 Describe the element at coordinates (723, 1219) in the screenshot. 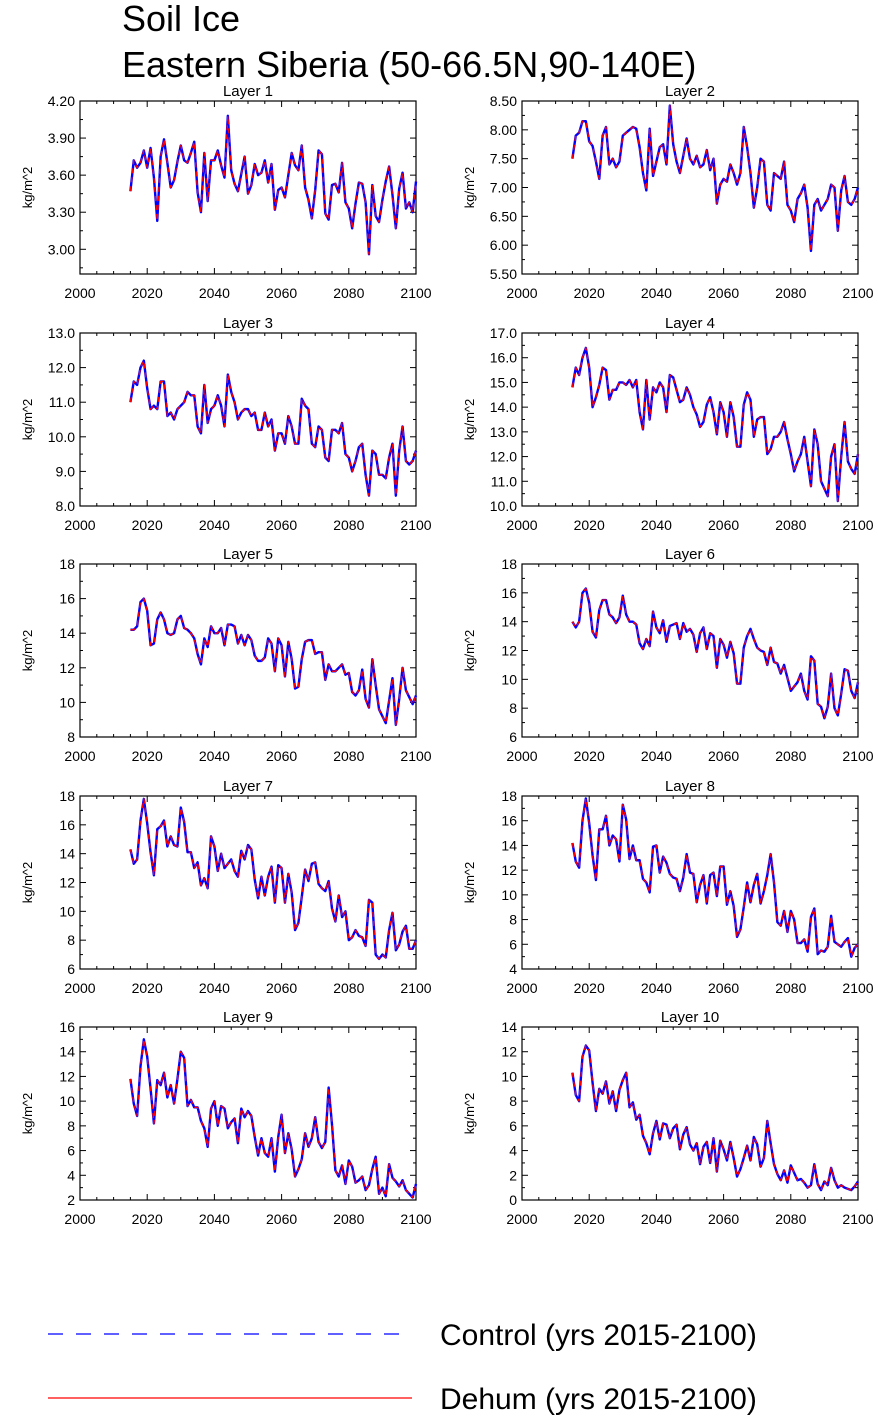

I see `panel-10-xtick-label: 2060` at that location.